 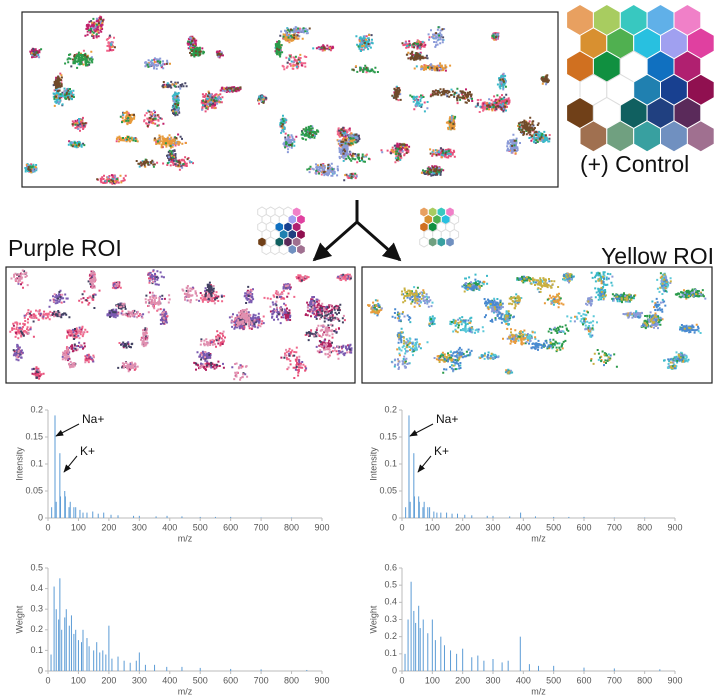 What do you see at coordinates (634, 164) in the screenshot?
I see `control-label: (+) Control` at bounding box center [634, 164].